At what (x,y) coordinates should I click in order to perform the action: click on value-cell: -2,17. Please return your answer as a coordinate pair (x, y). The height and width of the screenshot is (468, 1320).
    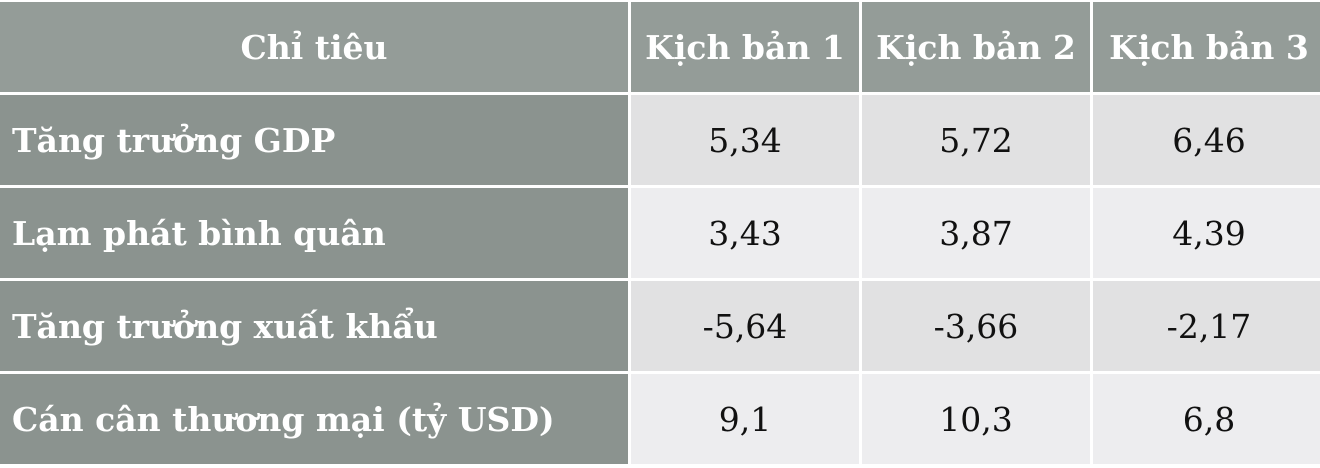
    Looking at the image, I should click on (1206, 326).